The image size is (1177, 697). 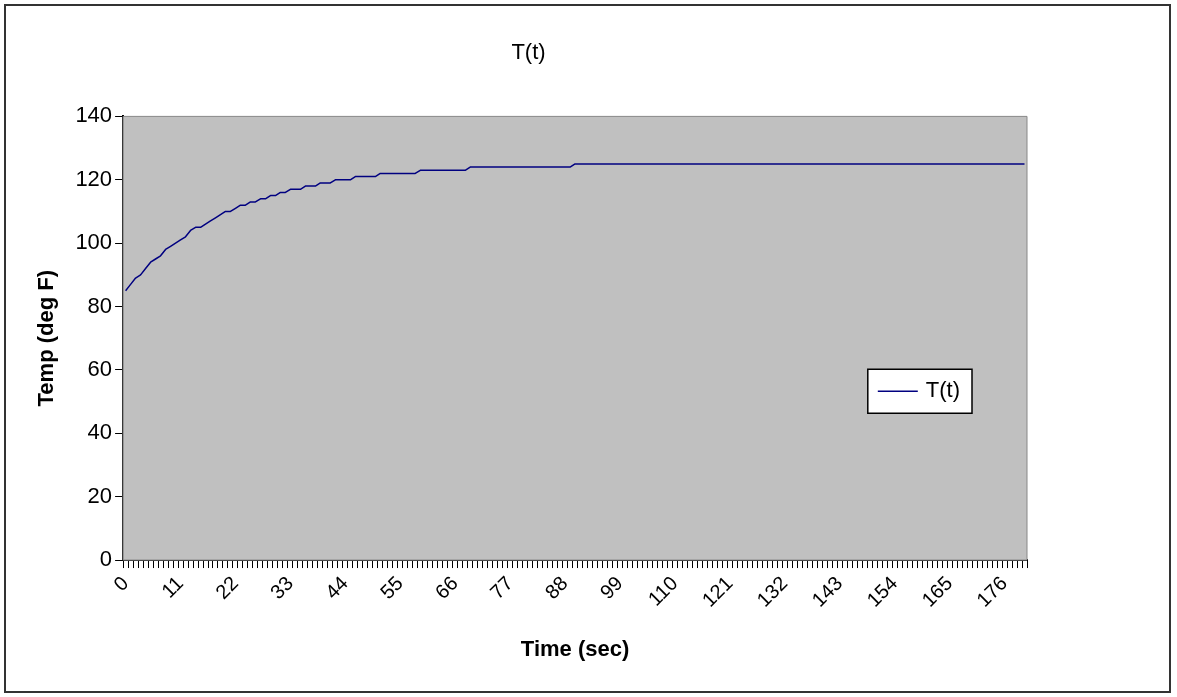 I want to click on x-tick-label: 132, so click(x=772, y=591).